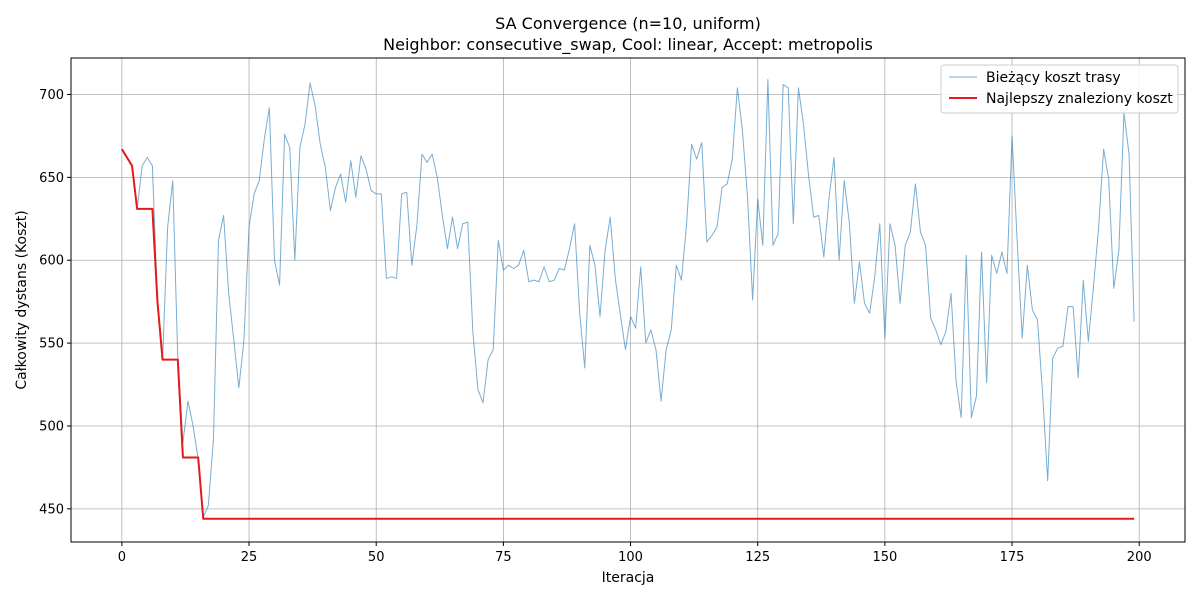 Image resolution: width=1200 pixels, height=600 pixels. I want to click on chart-title: SA Convergence (n=10, uniform), so click(628, 23).